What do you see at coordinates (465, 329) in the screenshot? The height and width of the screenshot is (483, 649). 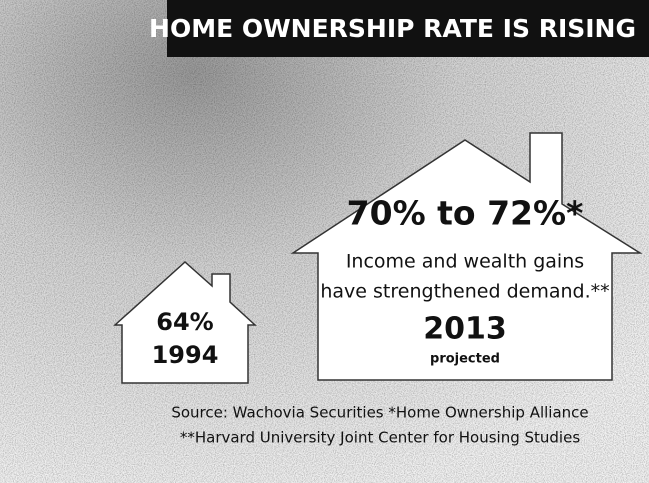 I see `year-2013: 2013` at bounding box center [465, 329].